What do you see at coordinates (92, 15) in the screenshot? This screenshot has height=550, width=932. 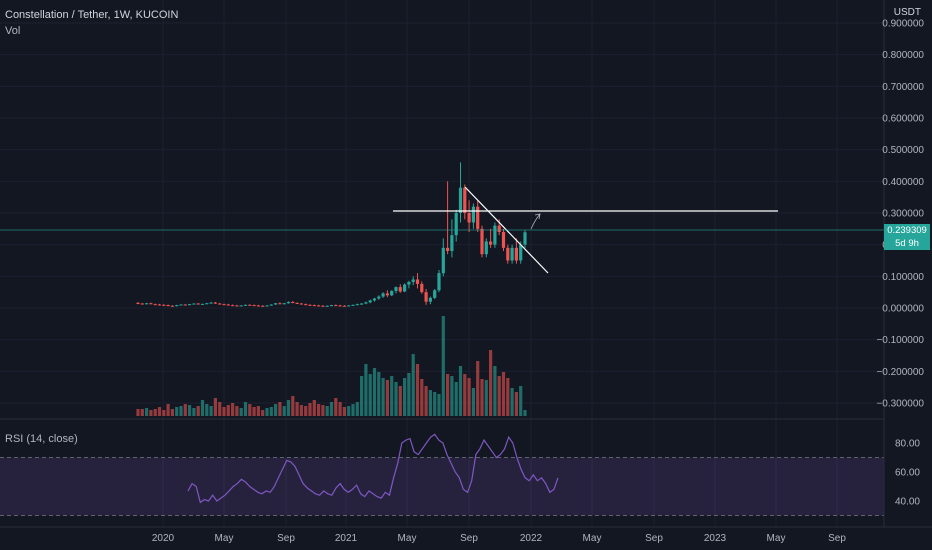 I see `symbol-title: Constellation / Tether, 1W, KUCOIN` at bounding box center [92, 15].